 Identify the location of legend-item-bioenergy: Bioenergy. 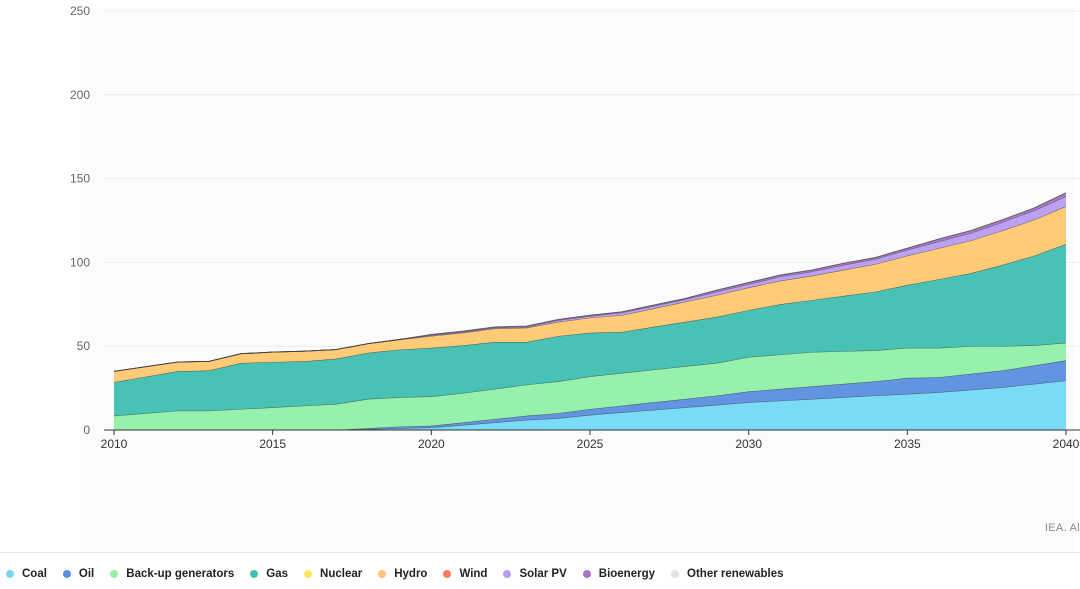
(619, 574).